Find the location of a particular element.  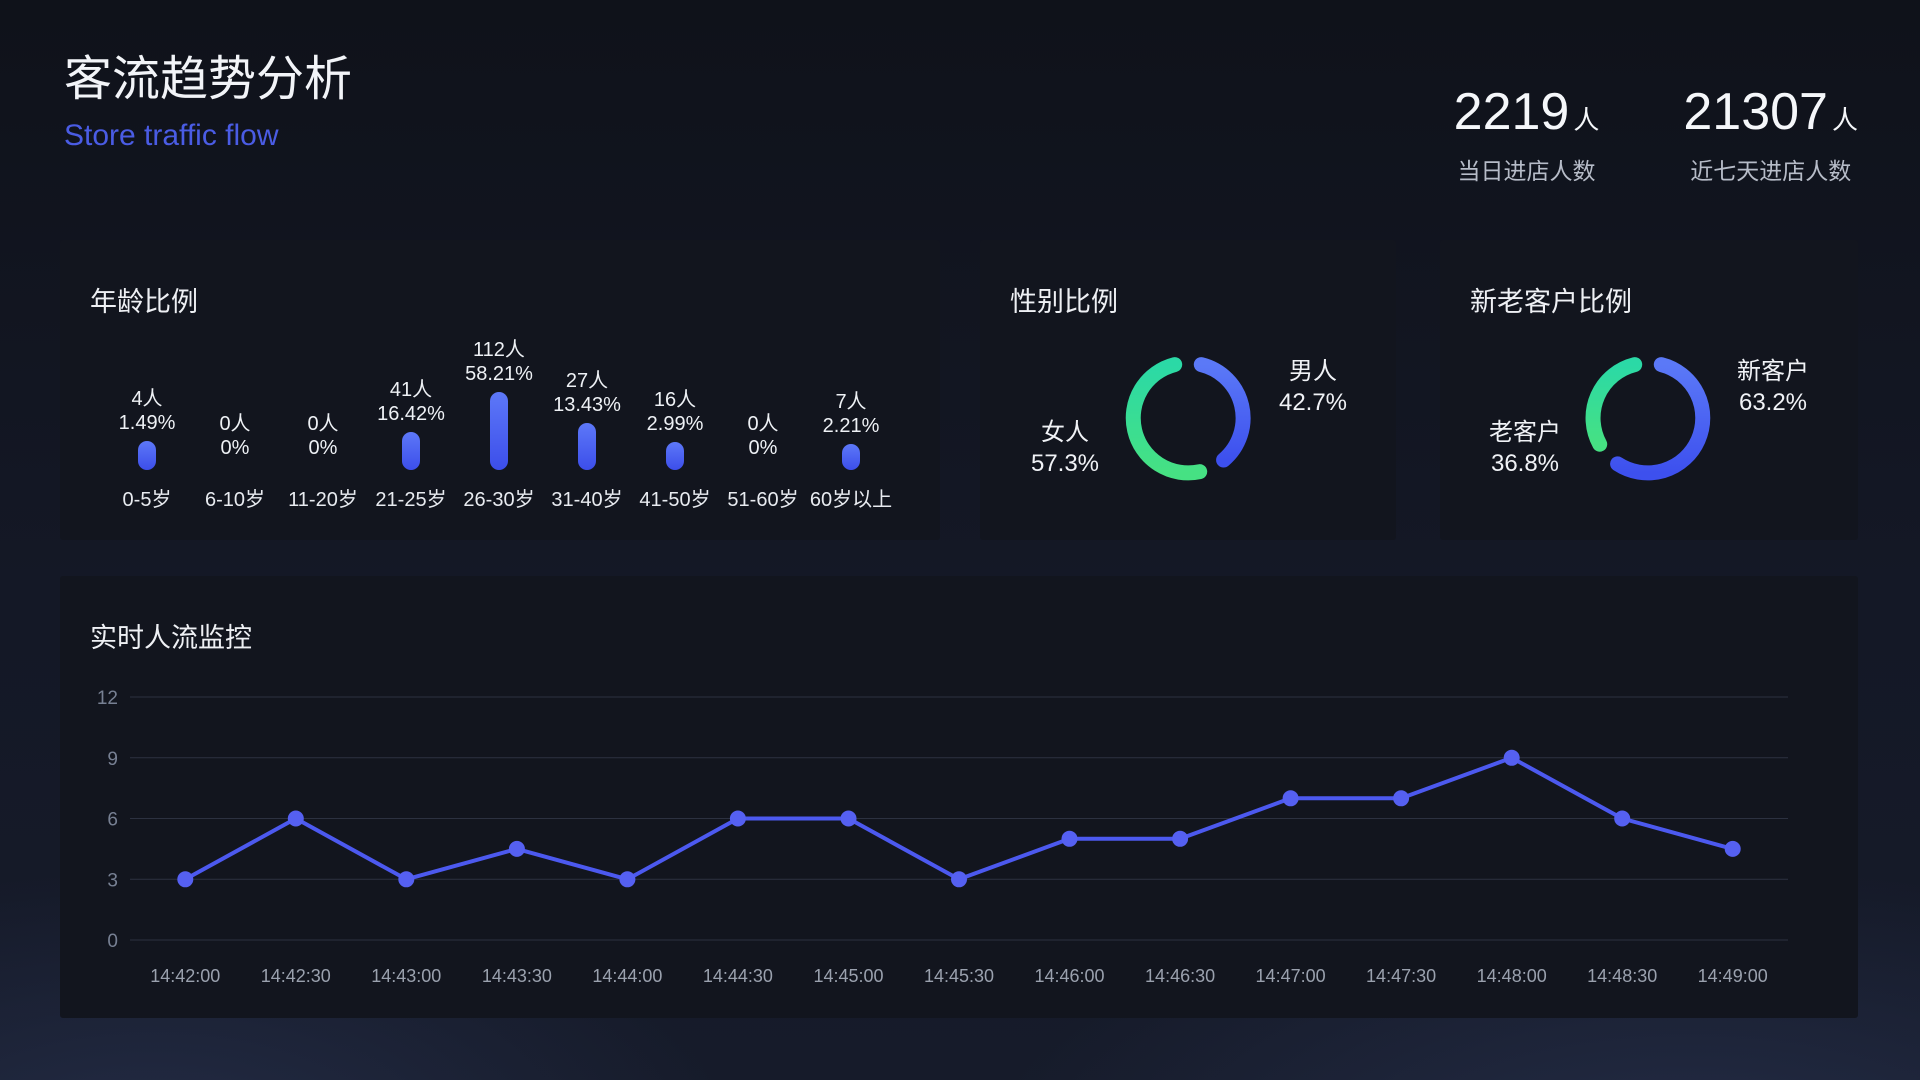

y-axis-tick-9: 9 is located at coordinates (112, 759).